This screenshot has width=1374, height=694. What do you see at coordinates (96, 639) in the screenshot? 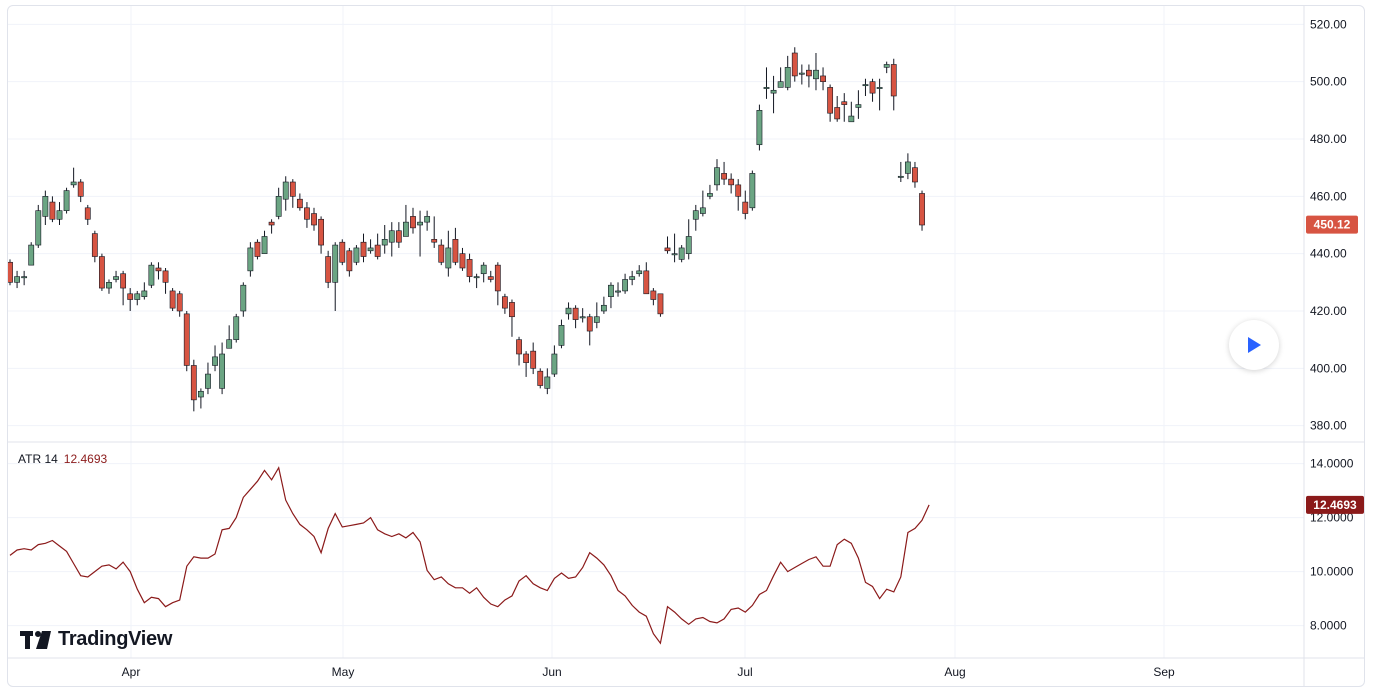
I see `tradingview-logo: TradingView` at bounding box center [96, 639].